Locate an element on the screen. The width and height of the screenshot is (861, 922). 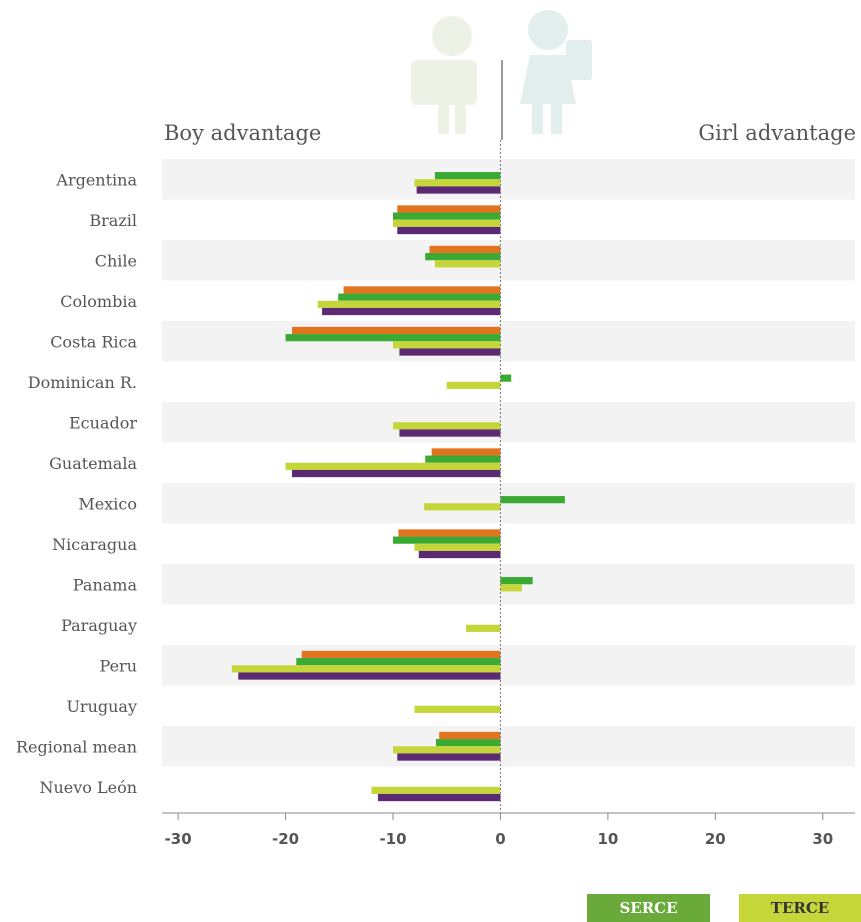
x-tick-label: 20 is located at coordinates (715, 839).